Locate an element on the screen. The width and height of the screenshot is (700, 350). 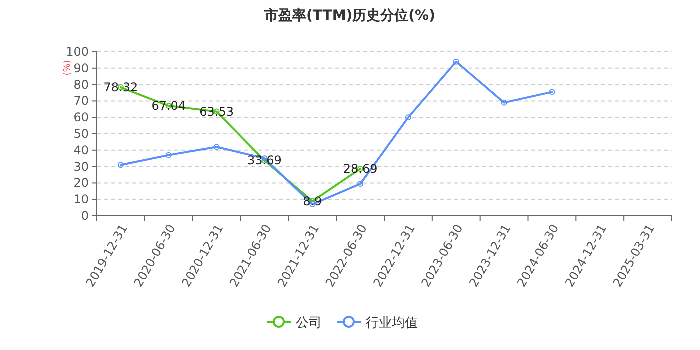
y-tick-label: 50 is located at coordinates (81, 134).